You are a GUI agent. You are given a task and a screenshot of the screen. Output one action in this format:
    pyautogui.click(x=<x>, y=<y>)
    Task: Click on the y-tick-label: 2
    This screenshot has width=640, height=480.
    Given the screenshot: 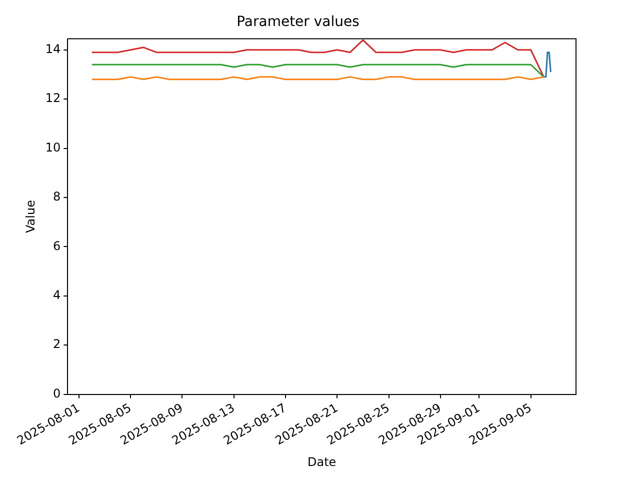 What is the action you would take?
    pyautogui.click(x=57, y=344)
    